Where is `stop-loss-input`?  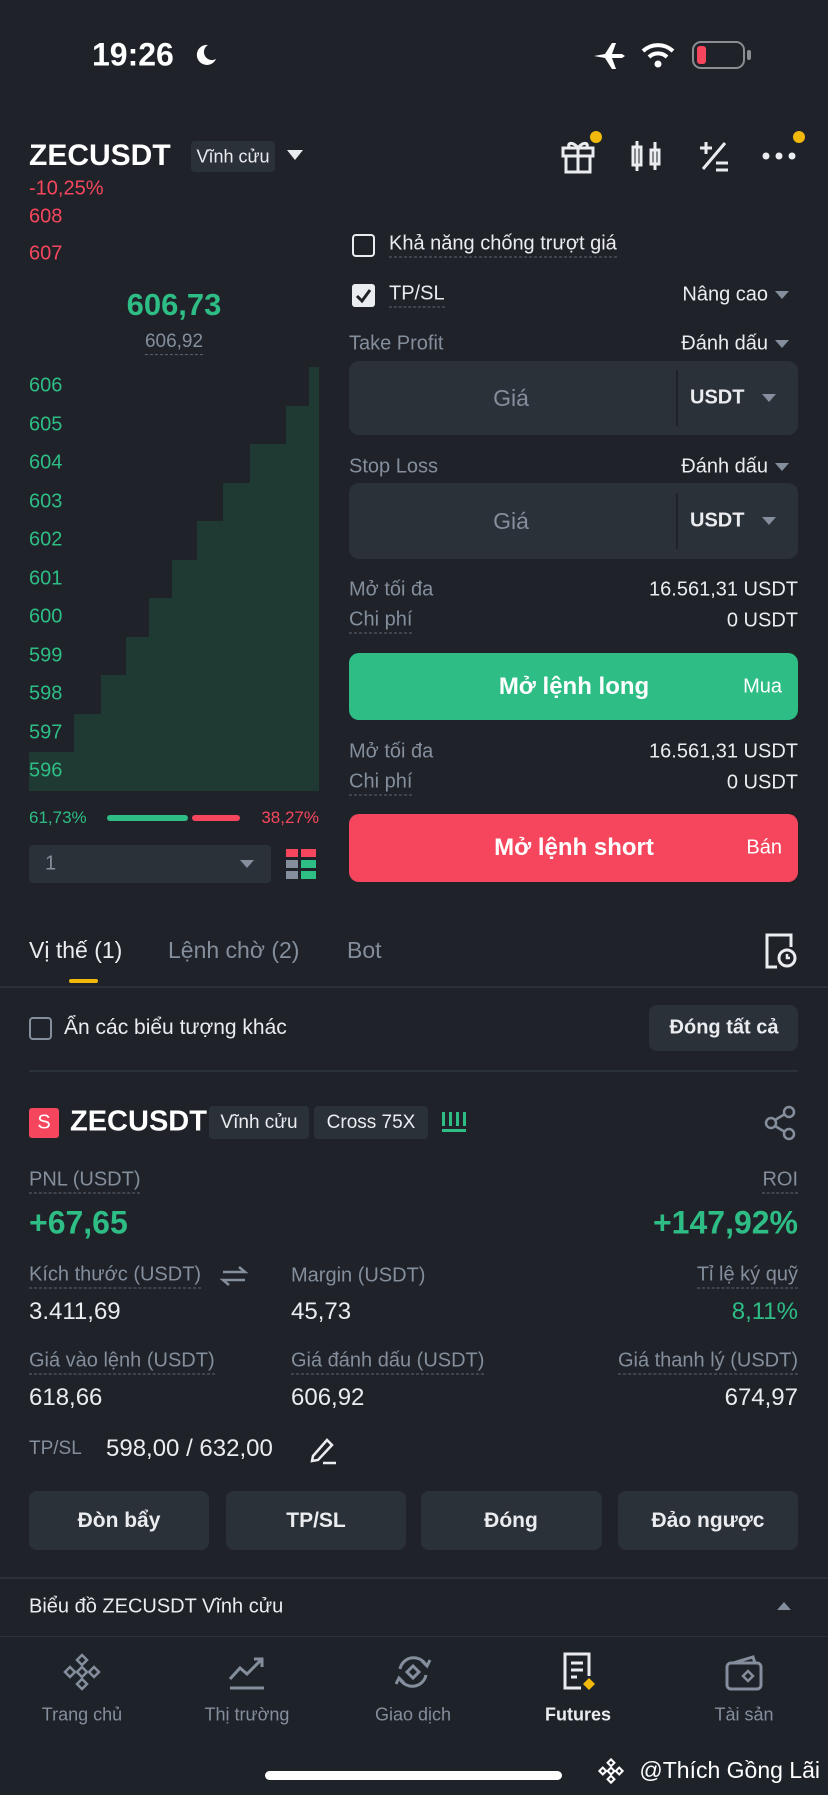 stop-loss-input is located at coordinates (573, 521).